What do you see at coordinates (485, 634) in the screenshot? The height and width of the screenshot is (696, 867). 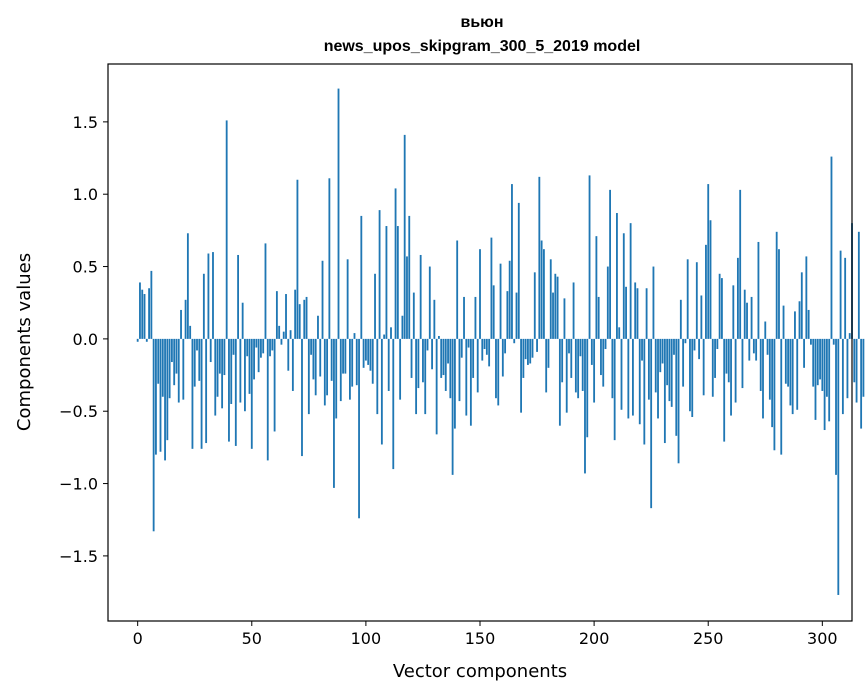 I see `x-axis-ticks: 0 50 100 150 200 250 300` at bounding box center [485, 634].